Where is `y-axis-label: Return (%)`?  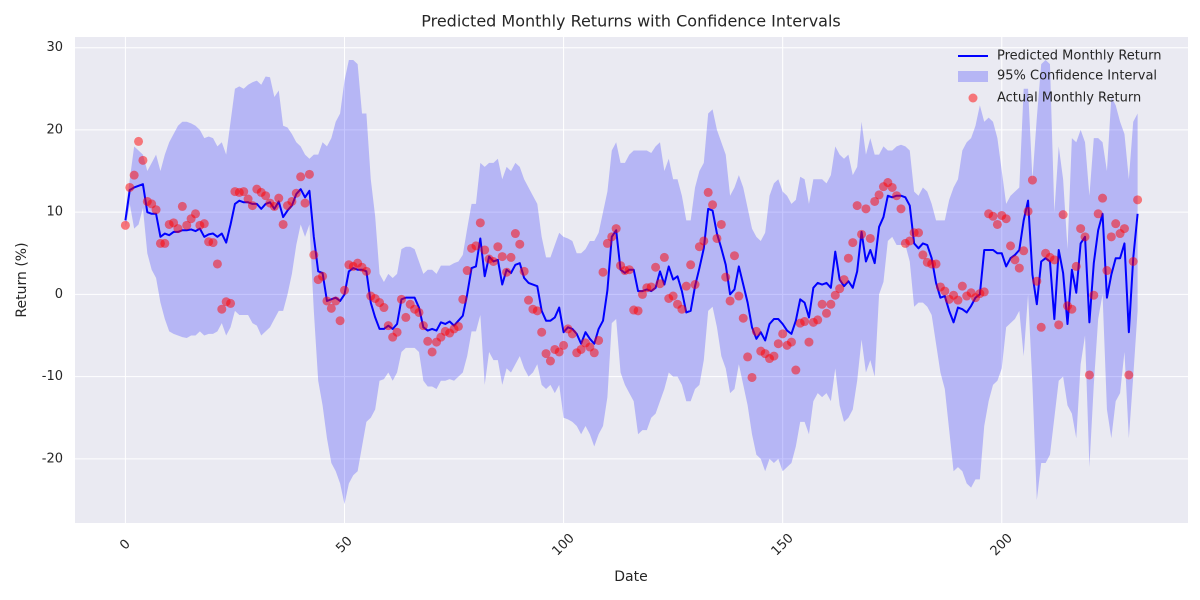 y-axis-label: Return (%) is located at coordinates (22, 279).